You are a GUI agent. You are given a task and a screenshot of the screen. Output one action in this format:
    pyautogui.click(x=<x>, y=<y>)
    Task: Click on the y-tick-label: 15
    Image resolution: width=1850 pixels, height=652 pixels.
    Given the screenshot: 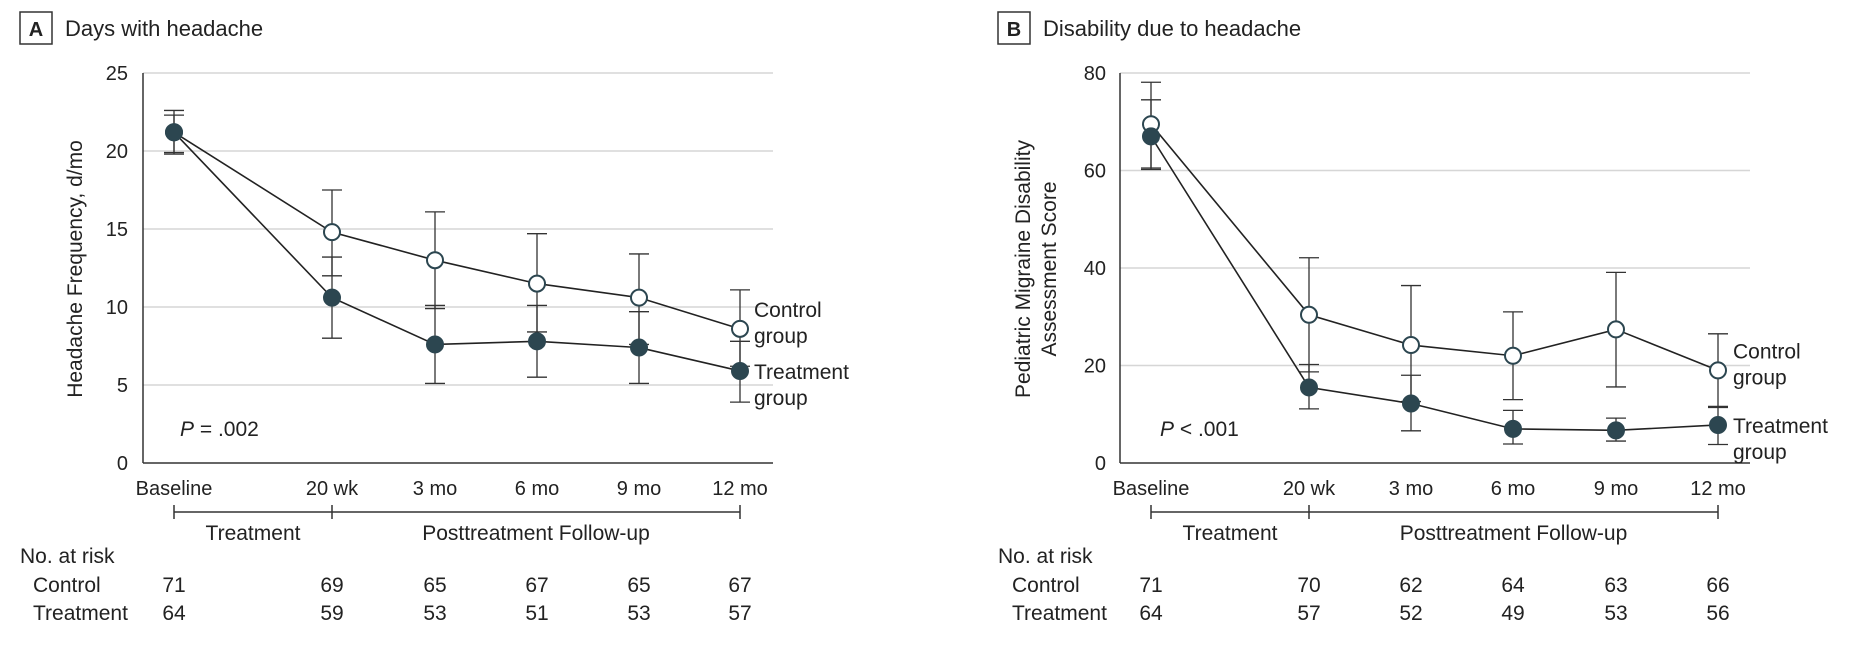 What is the action you would take?
    pyautogui.click(x=117, y=230)
    